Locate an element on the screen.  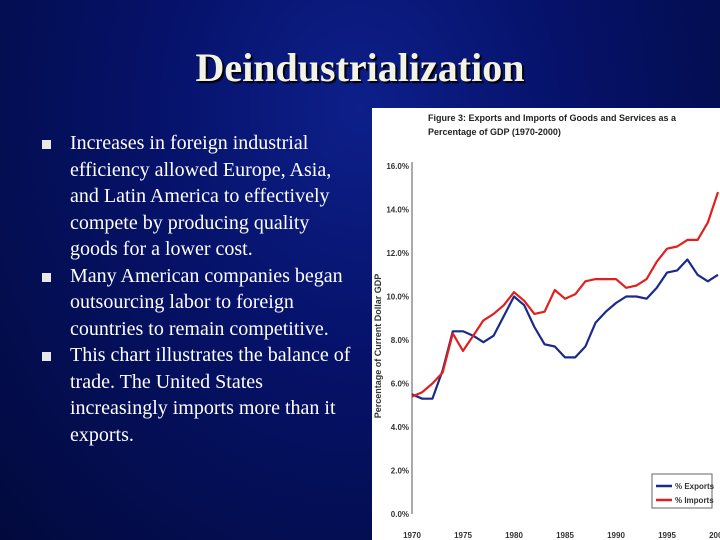
x-tick-label: 1985 is located at coordinates (565, 535).